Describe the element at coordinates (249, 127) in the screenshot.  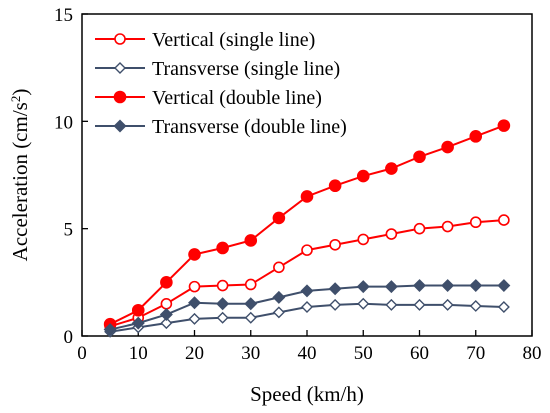
I see `legend-label: Transverse (double line)` at that location.